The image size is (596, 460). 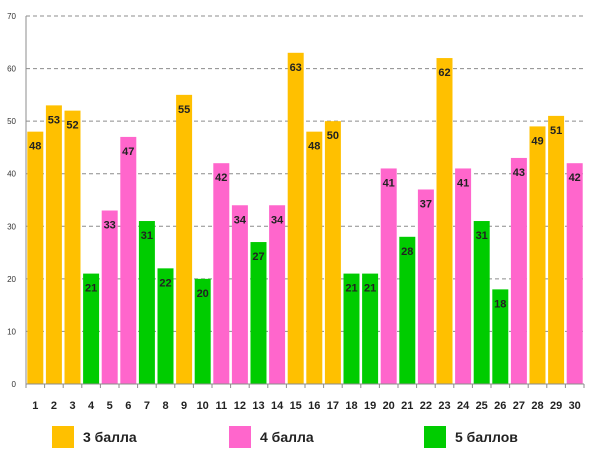 What do you see at coordinates (277, 406) in the screenshot?
I see `x-tick-label: 14` at bounding box center [277, 406].